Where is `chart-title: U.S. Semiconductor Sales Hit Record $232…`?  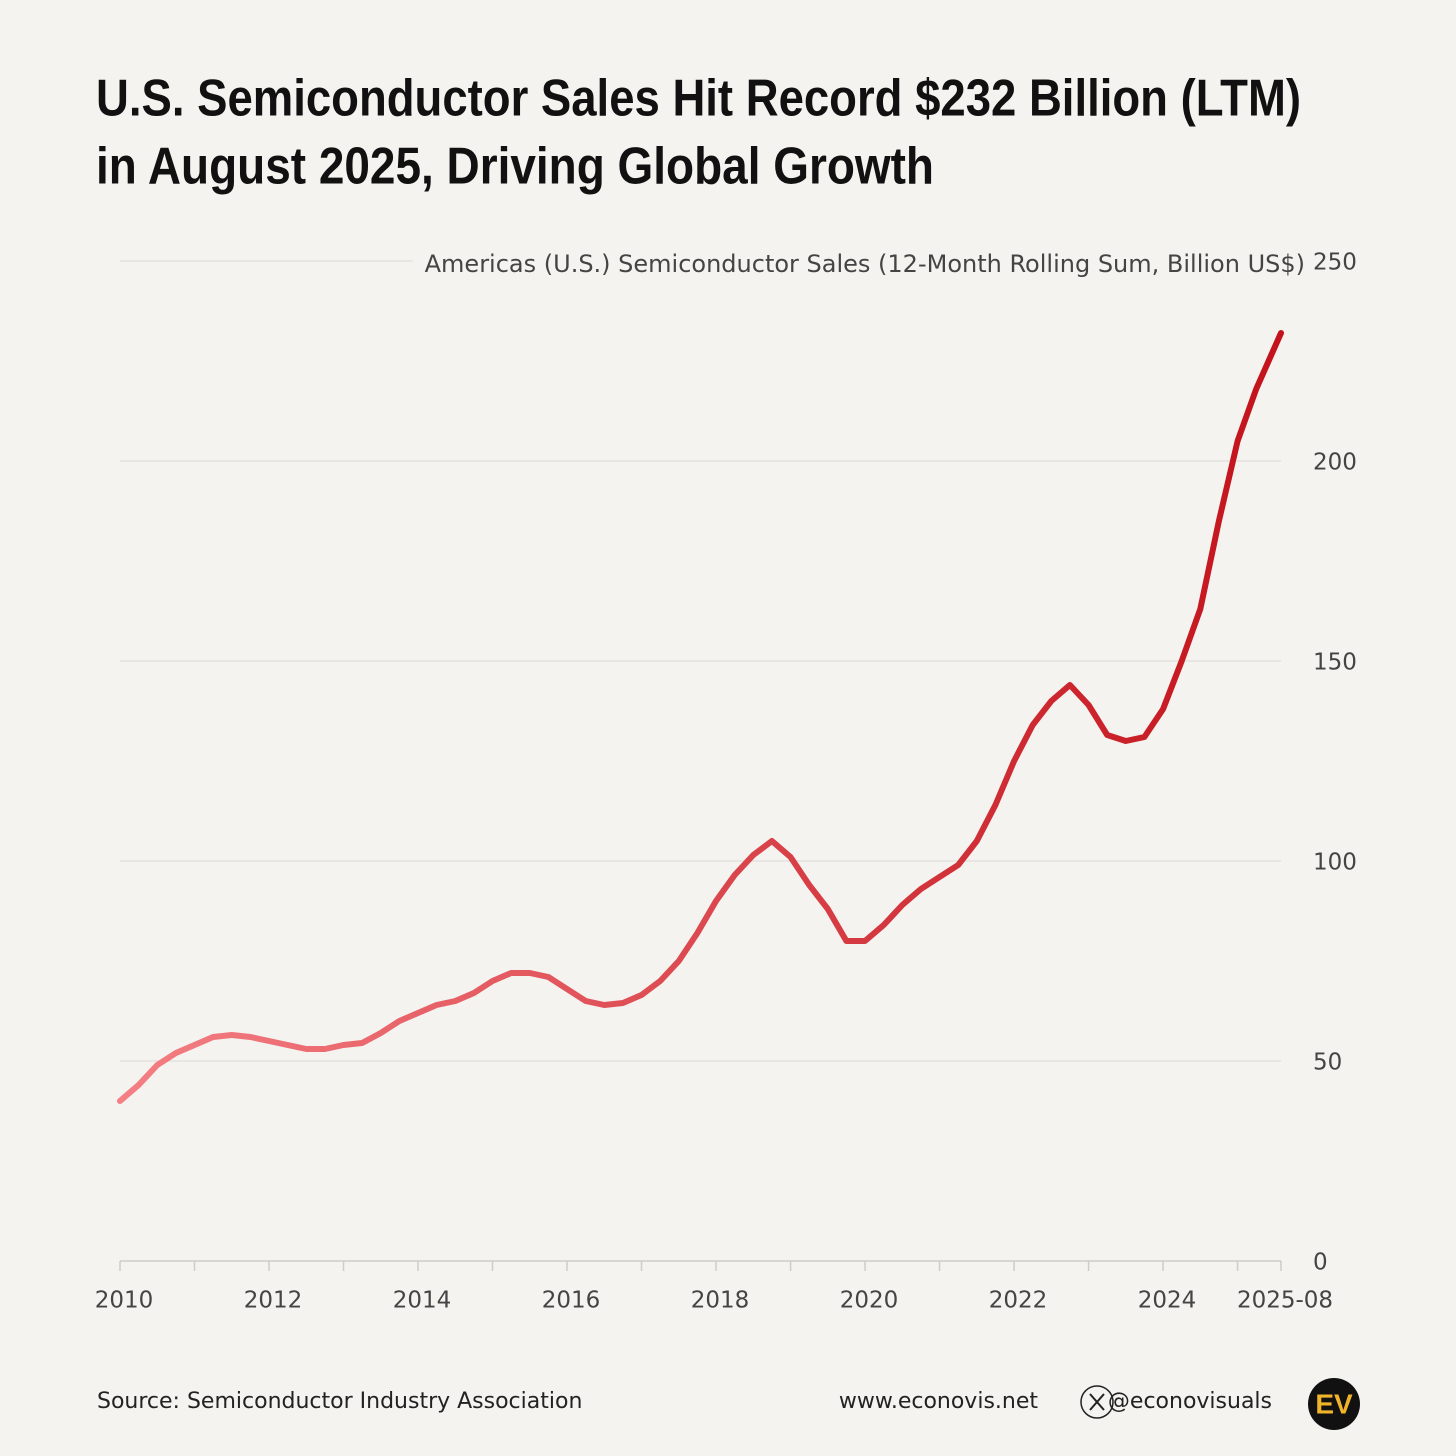
chart-title: U.S. Semiconductor Sales Hit Record $232… is located at coordinates (698, 99).